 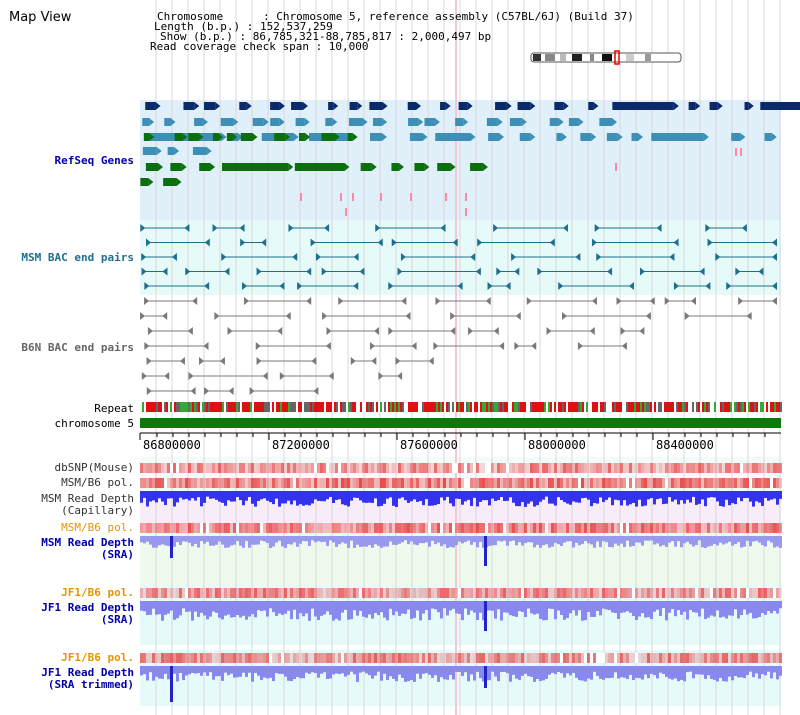 I want to click on track-label-msm-b6-pol-2: MSM/B6 pol., so click(x=97, y=527).